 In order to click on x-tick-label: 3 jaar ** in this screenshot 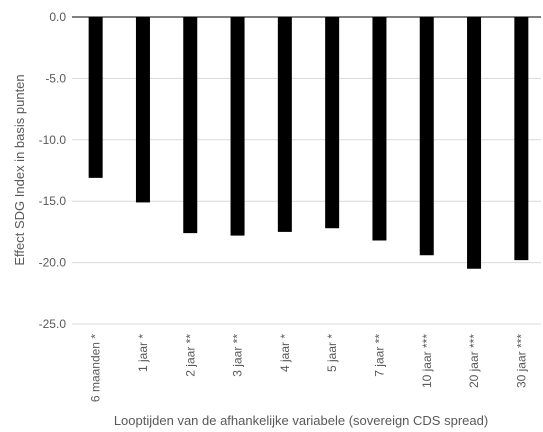, I will do `click(238, 355)`.